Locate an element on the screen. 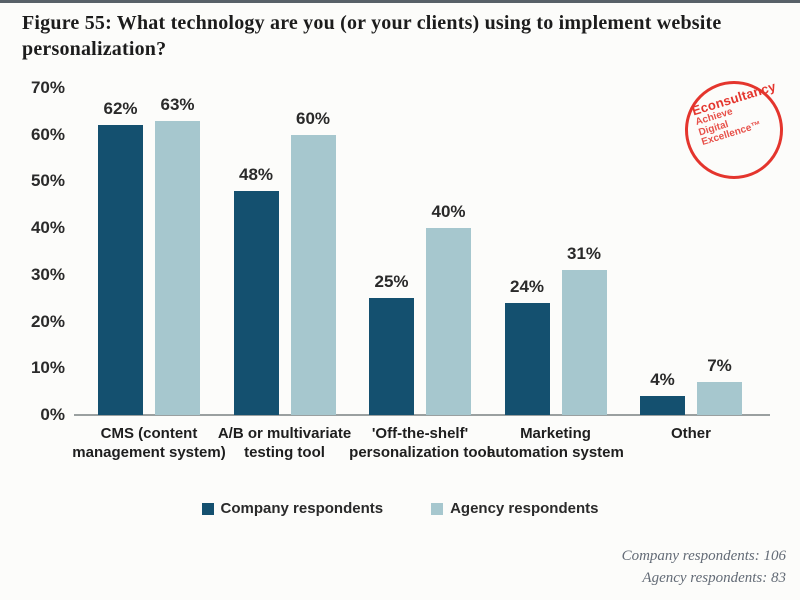  legend-item-agency: Agency respondents is located at coordinates (514, 508).